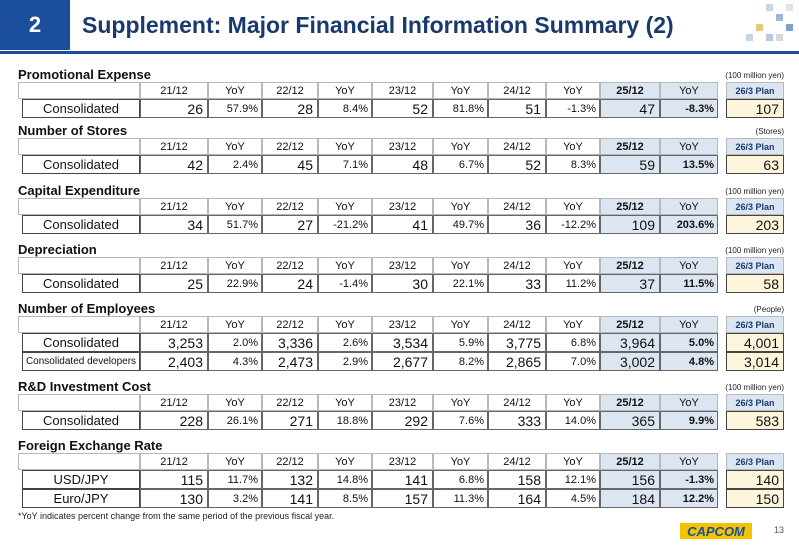  What do you see at coordinates (573, 498) in the screenshot?
I see `yoy-value: 4.5%` at bounding box center [573, 498].